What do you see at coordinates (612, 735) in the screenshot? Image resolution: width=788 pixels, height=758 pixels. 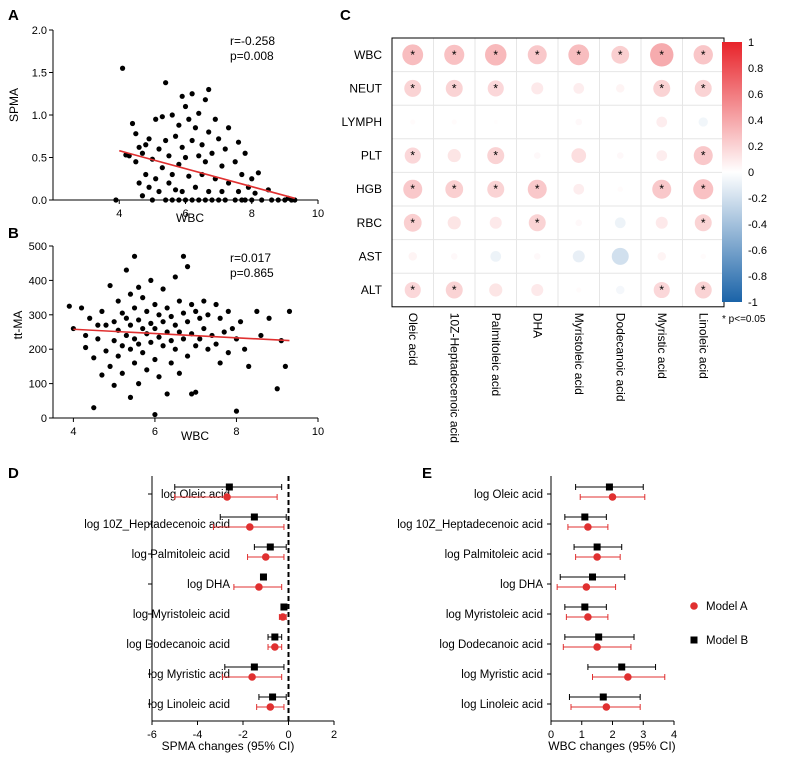 I see `panel-e-x-tick-label: 2` at bounding box center [612, 735].